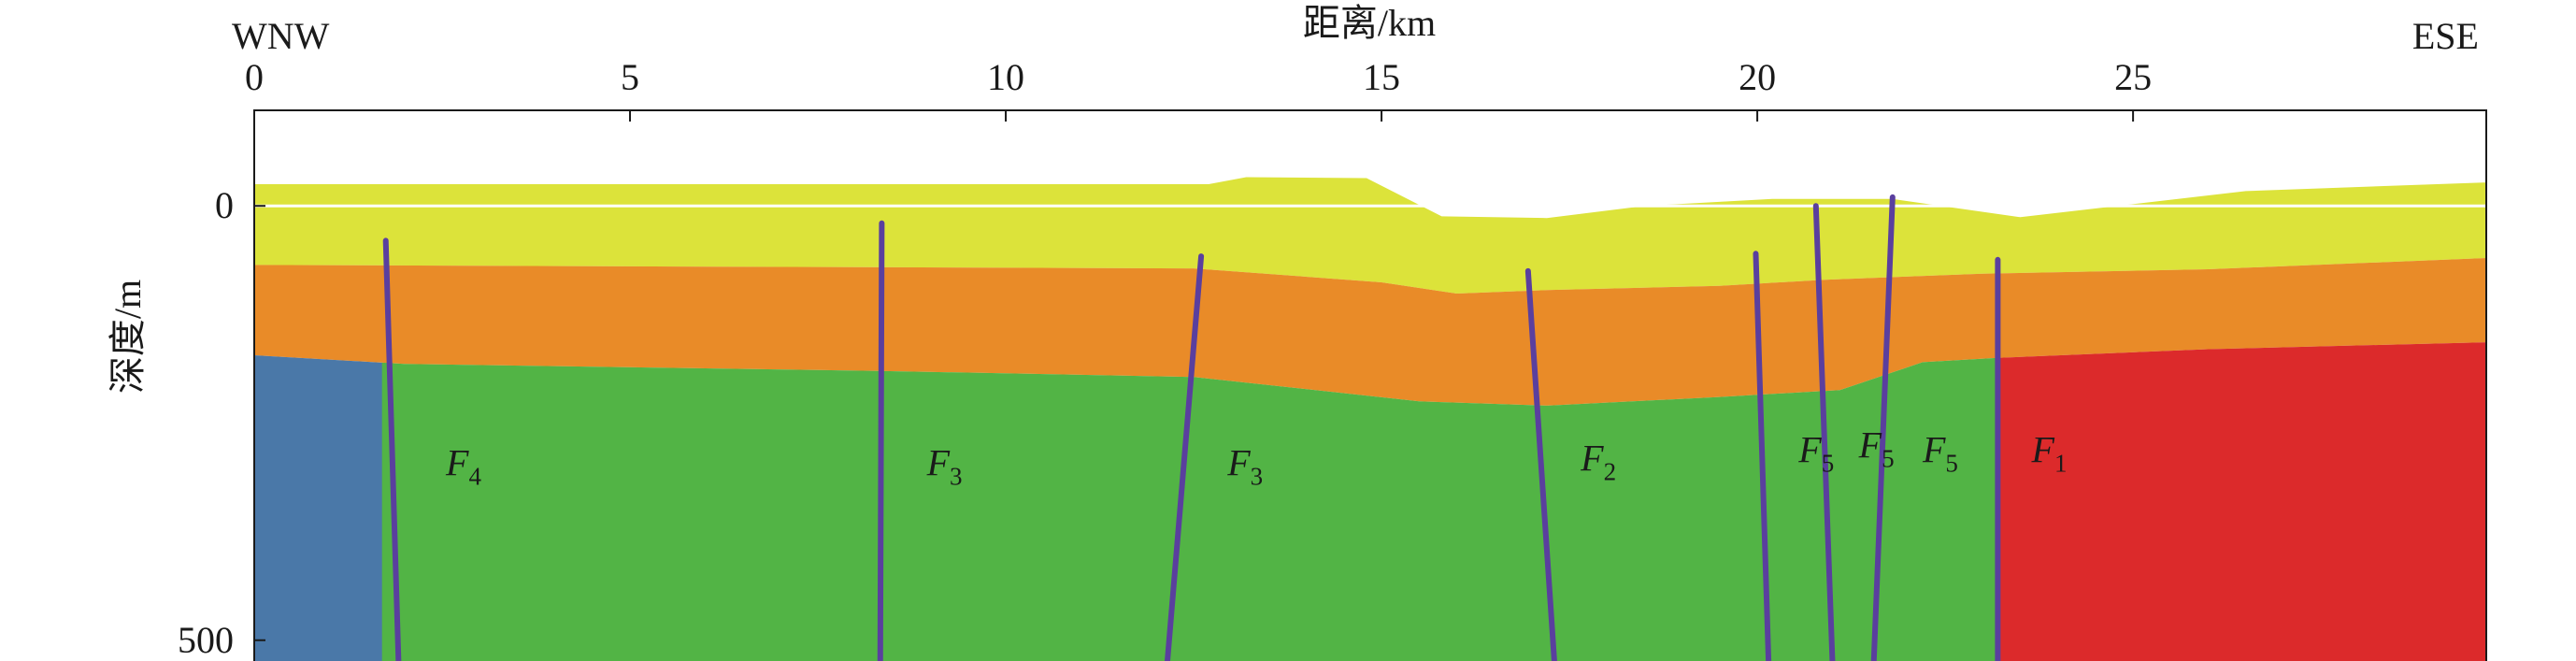 Image resolution: width=2576 pixels, height=661 pixels. What do you see at coordinates (2241, 501) in the screenshot?
I see `layer-right-block` at bounding box center [2241, 501].